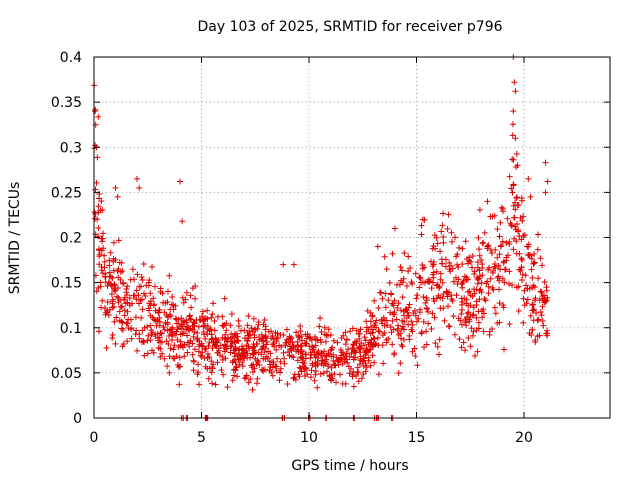  I want to click on x-tick-label: 5, so click(201, 438).